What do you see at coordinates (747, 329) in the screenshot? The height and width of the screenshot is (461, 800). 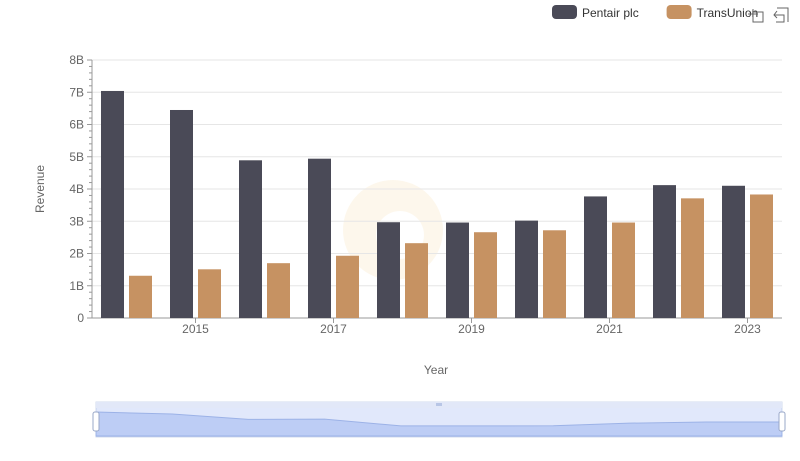 I see `x-tick-label: 2023` at bounding box center [747, 329].